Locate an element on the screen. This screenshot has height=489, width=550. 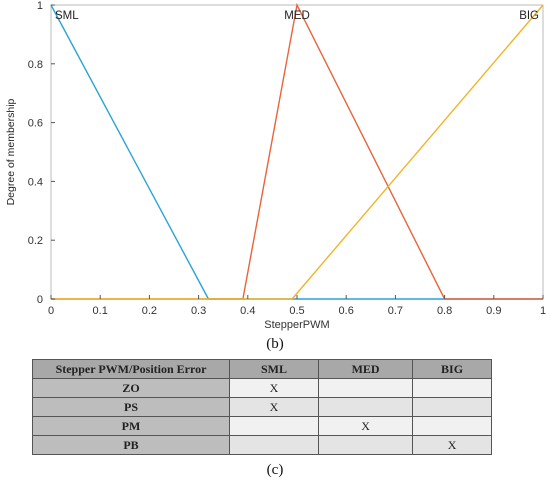
x-tick-label: 0.7 is located at coordinates (395, 311).